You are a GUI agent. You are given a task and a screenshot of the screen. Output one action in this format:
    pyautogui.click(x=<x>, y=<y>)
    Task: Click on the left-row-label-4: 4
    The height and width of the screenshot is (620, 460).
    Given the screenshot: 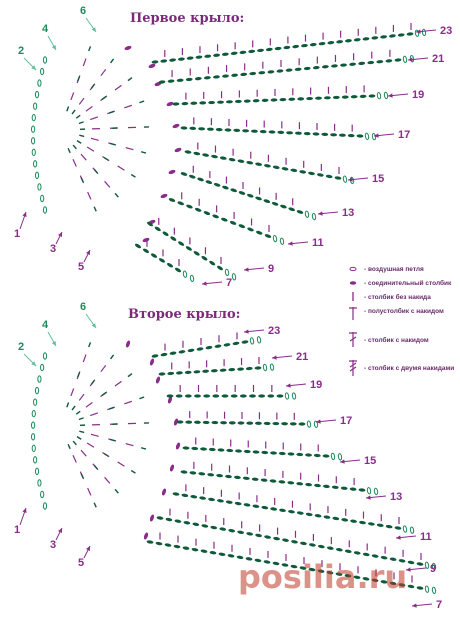 What is the action you would take?
    pyautogui.click(x=45, y=29)
    